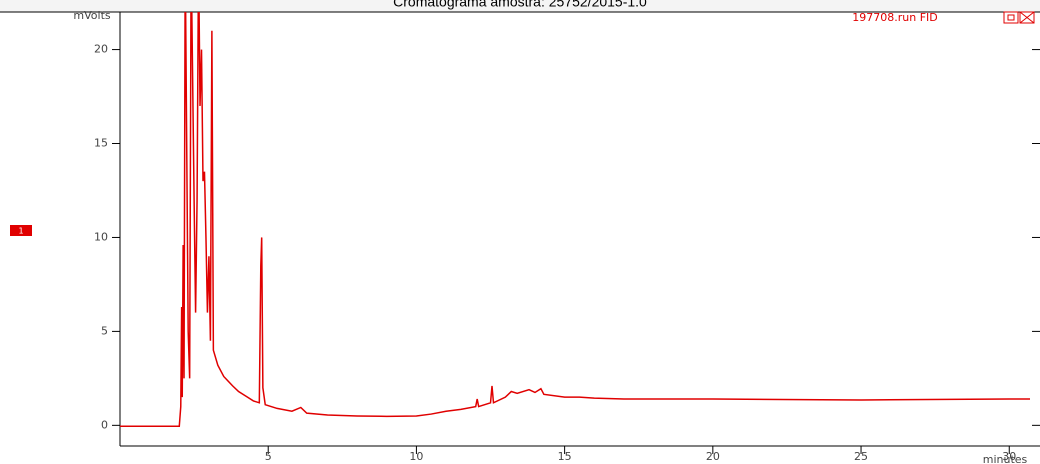 This screenshot has width=1040, height=464. Describe the element at coordinates (861, 456) in the screenshot. I see `x-tick-label: 25` at that location.